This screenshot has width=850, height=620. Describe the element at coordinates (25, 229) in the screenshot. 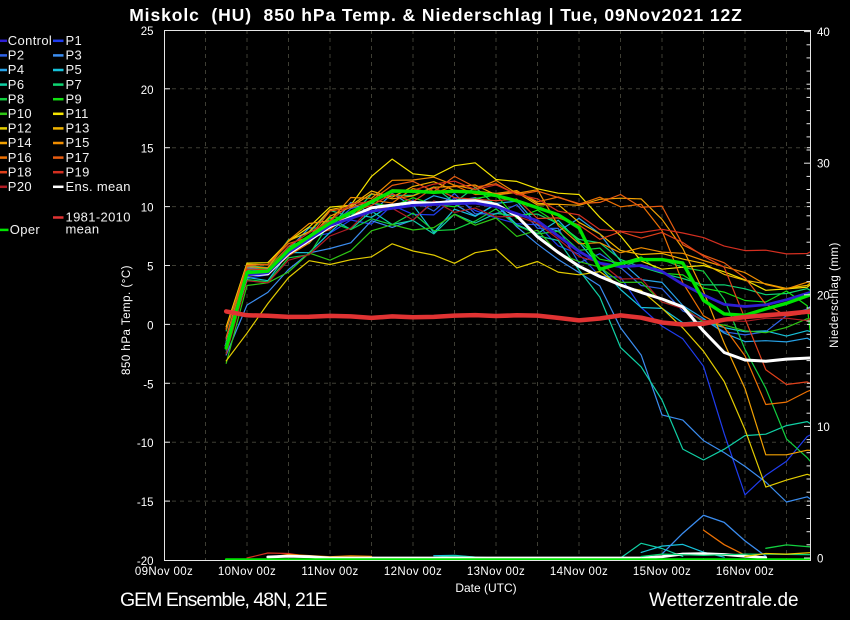

I see `svg-text: Oper` at that location.